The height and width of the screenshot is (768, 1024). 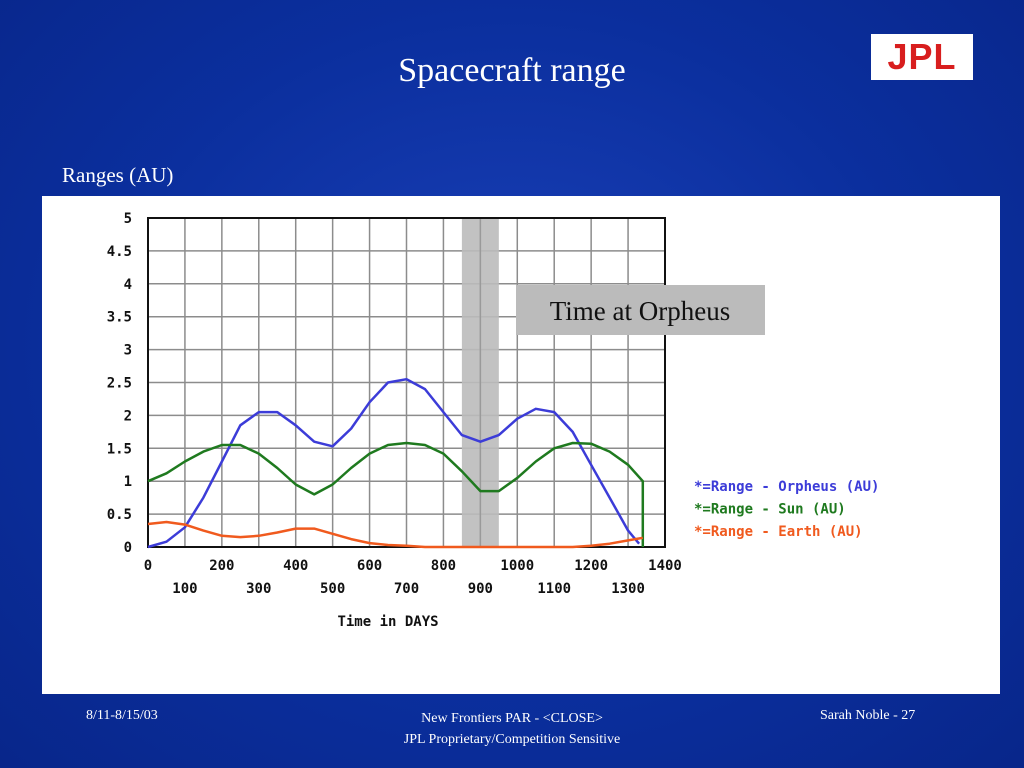 I want to click on y-tick-label: 2, so click(x=128, y=416).